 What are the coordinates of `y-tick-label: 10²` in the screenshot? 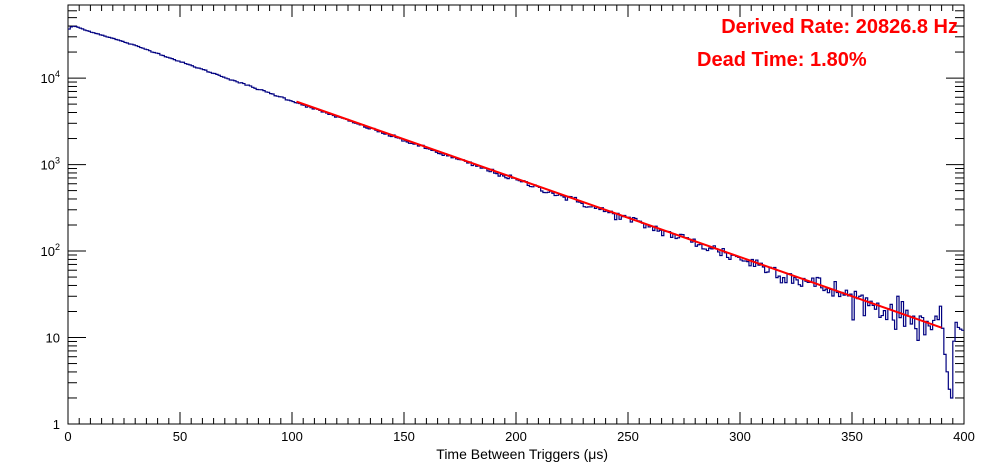 It's located at (50, 250).